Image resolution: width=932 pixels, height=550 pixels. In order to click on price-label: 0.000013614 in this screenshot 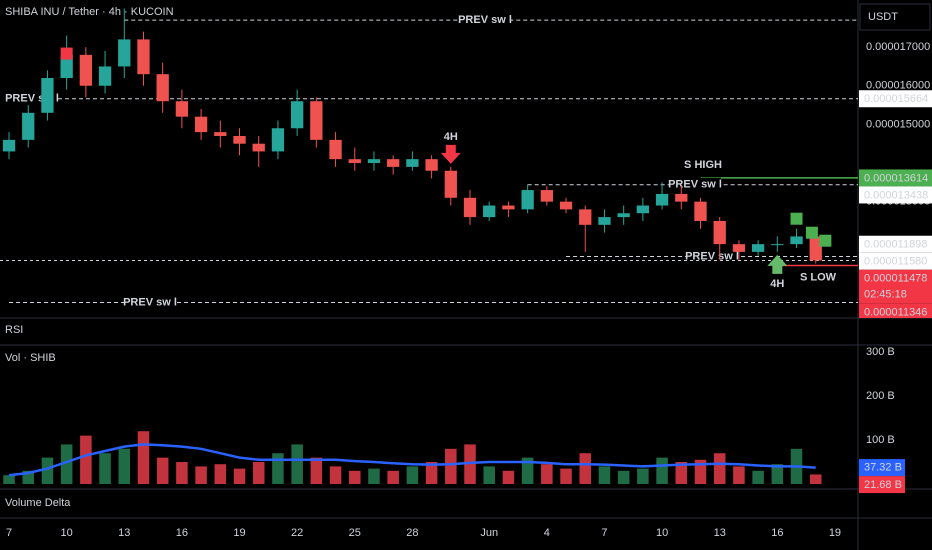, I will do `click(896, 178)`.